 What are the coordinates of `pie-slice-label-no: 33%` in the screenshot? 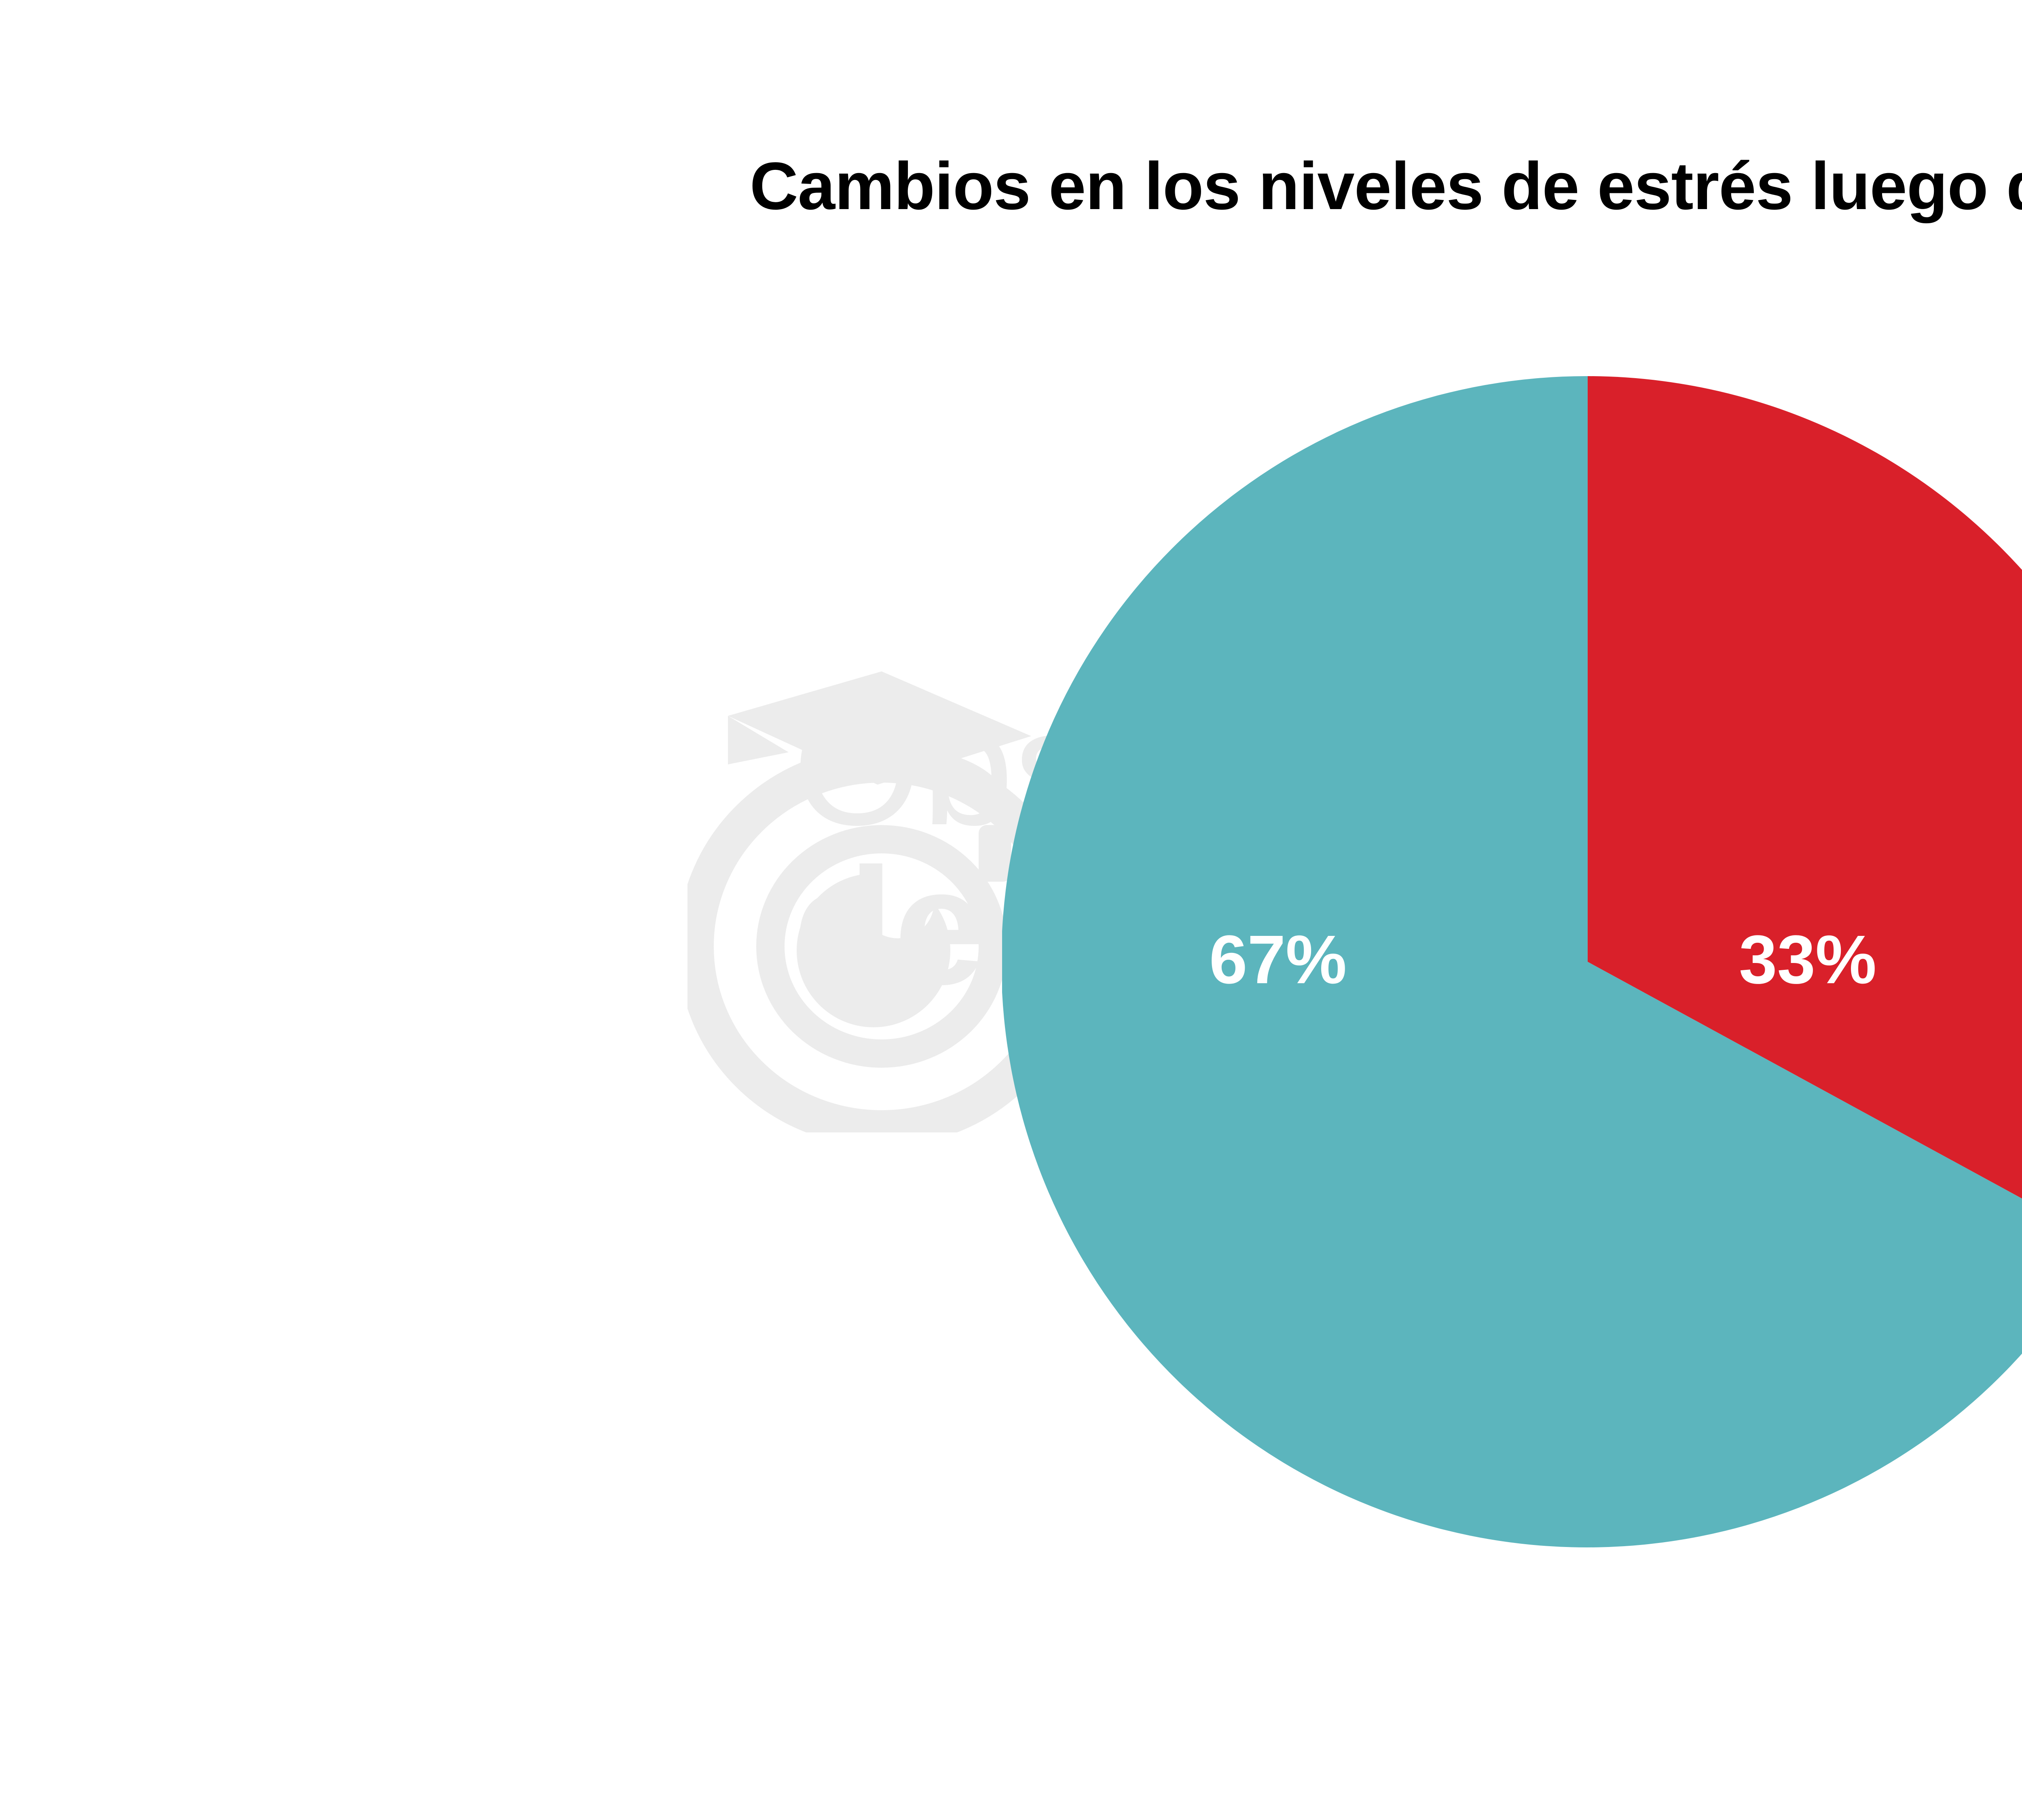 It's located at (1808, 960).